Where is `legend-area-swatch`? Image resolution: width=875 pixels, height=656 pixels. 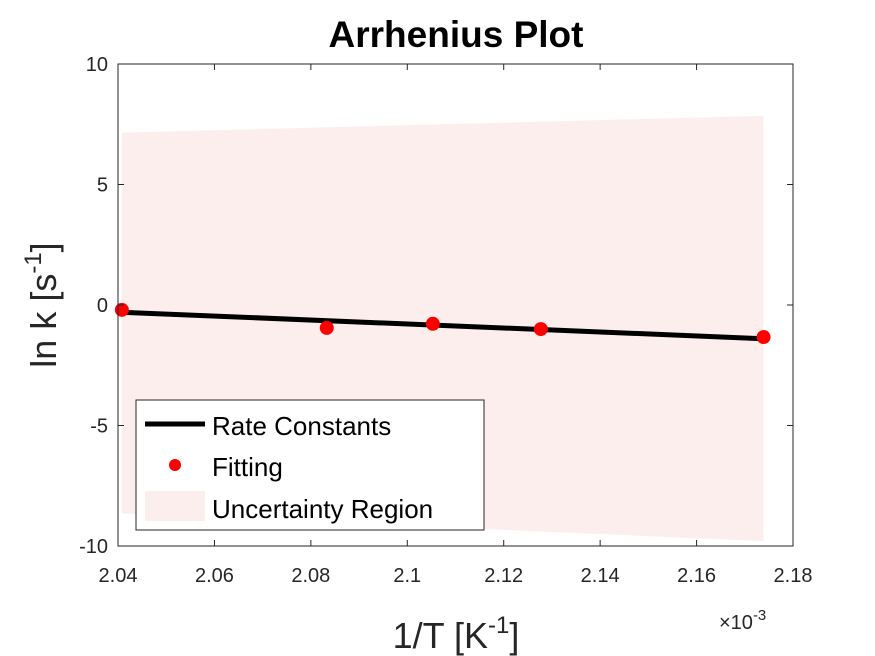
legend-area-swatch is located at coordinates (175, 506).